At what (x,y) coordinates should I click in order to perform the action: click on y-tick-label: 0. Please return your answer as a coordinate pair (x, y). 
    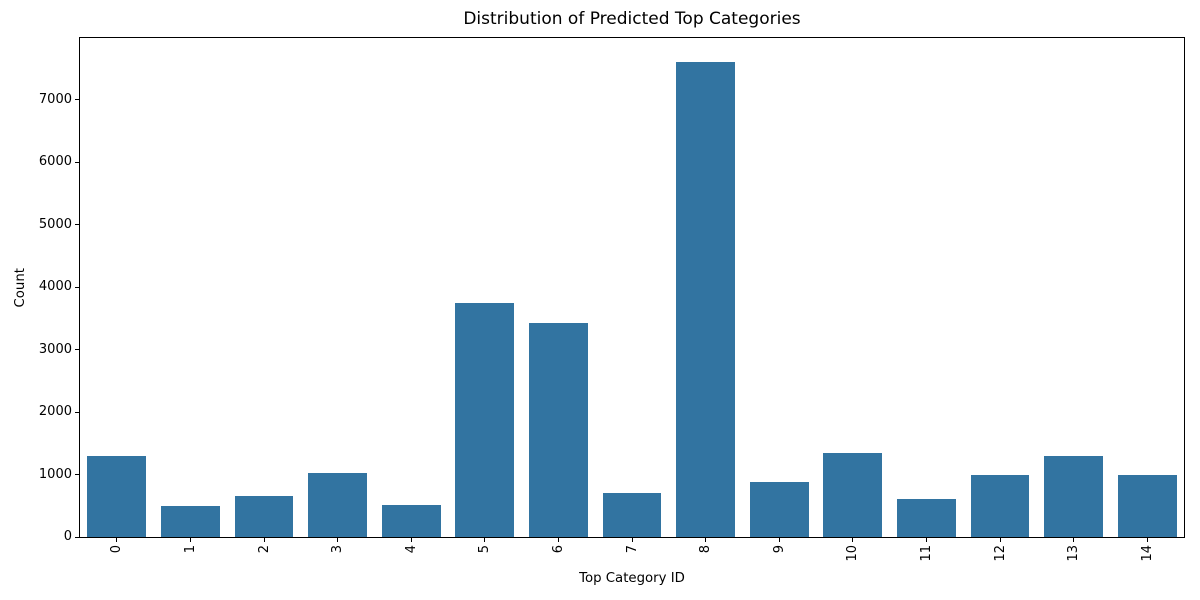
    Looking at the image, I should click on (67, 536).